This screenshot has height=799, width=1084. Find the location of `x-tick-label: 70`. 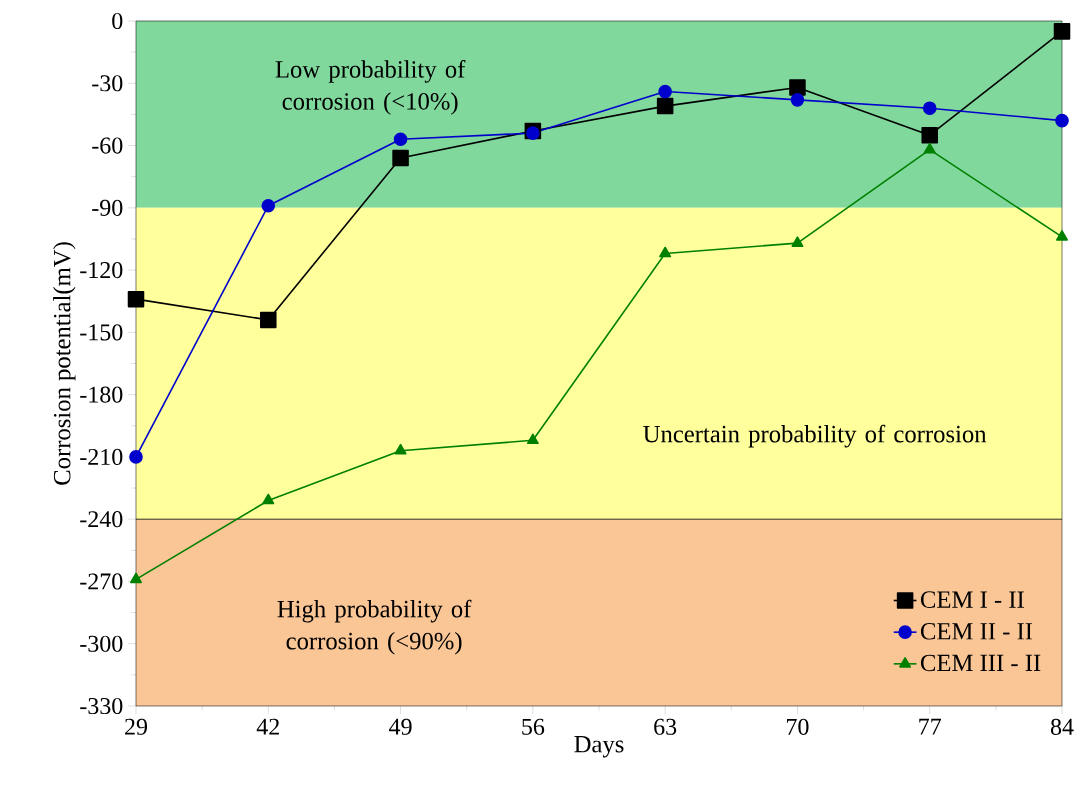

x-tick-label: 70 is located at coordinates (798, 726).